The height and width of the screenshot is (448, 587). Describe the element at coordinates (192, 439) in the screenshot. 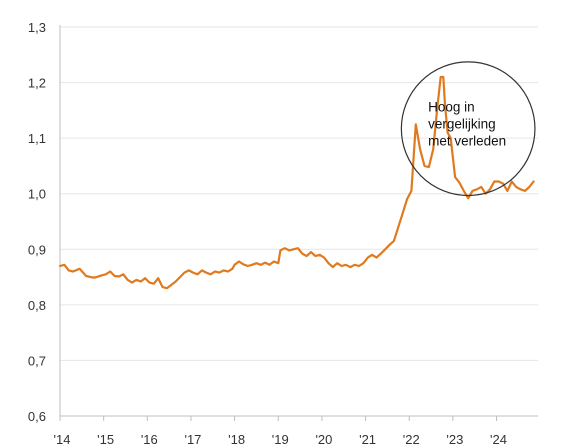

I see `x-tick-label: '17` at that location.